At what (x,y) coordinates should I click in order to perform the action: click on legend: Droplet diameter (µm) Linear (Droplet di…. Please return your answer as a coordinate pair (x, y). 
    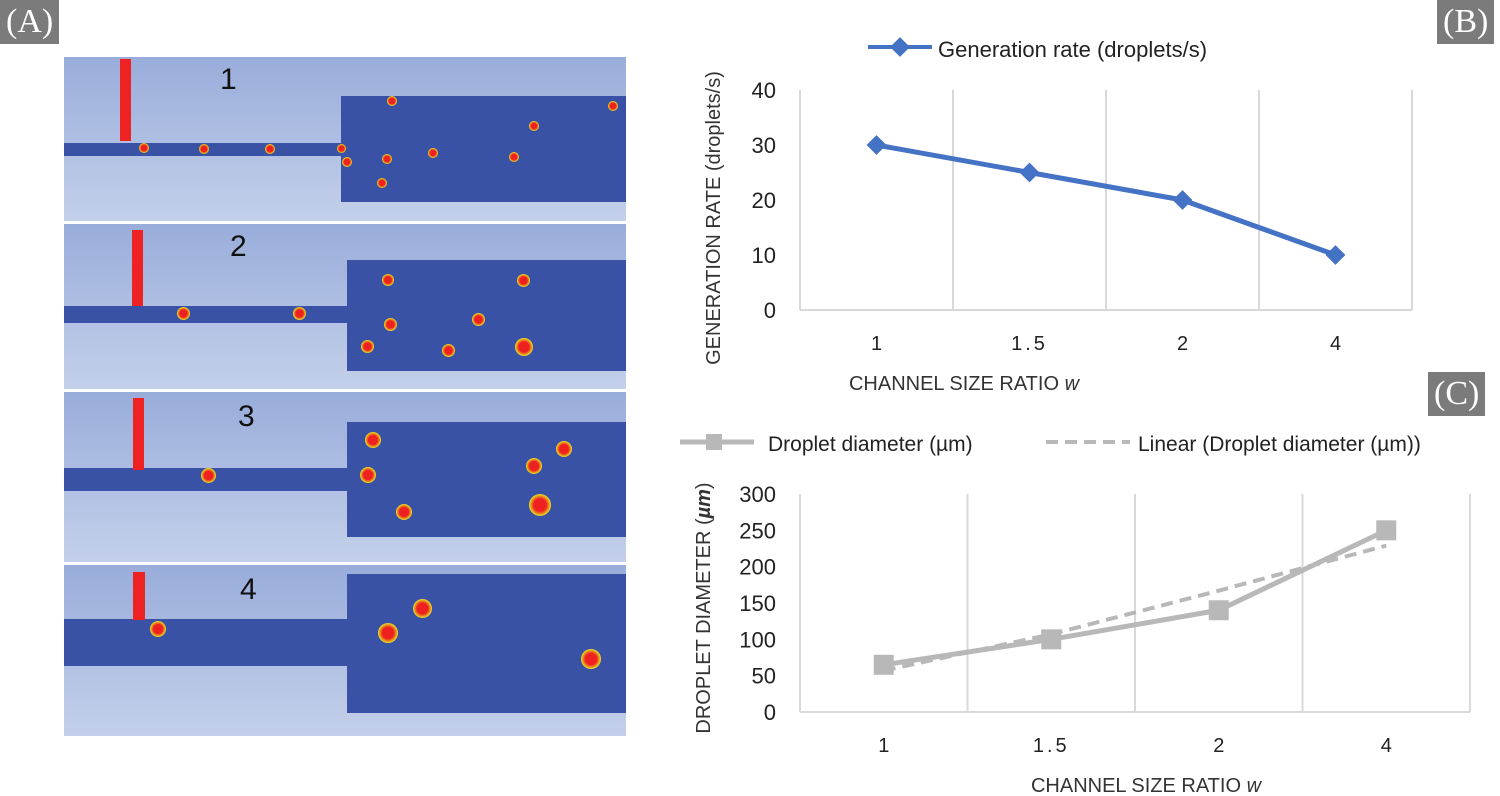
    Looking at the image, I should click on (1050, 444).